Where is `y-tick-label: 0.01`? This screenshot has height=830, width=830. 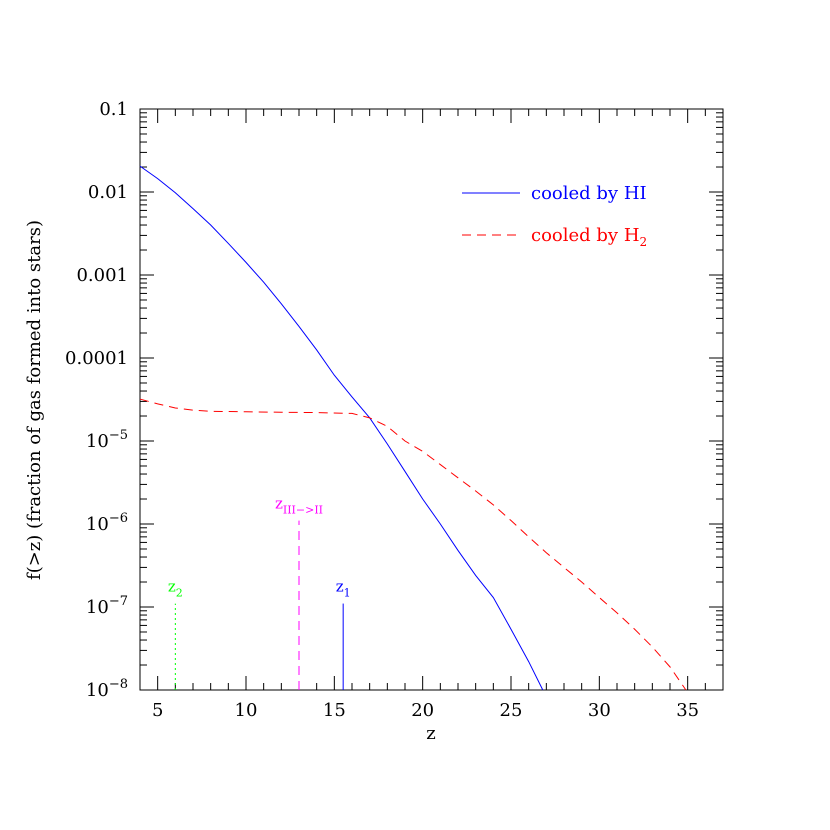 y-tick-label: 0.01 is located at coordinates (108, 192).